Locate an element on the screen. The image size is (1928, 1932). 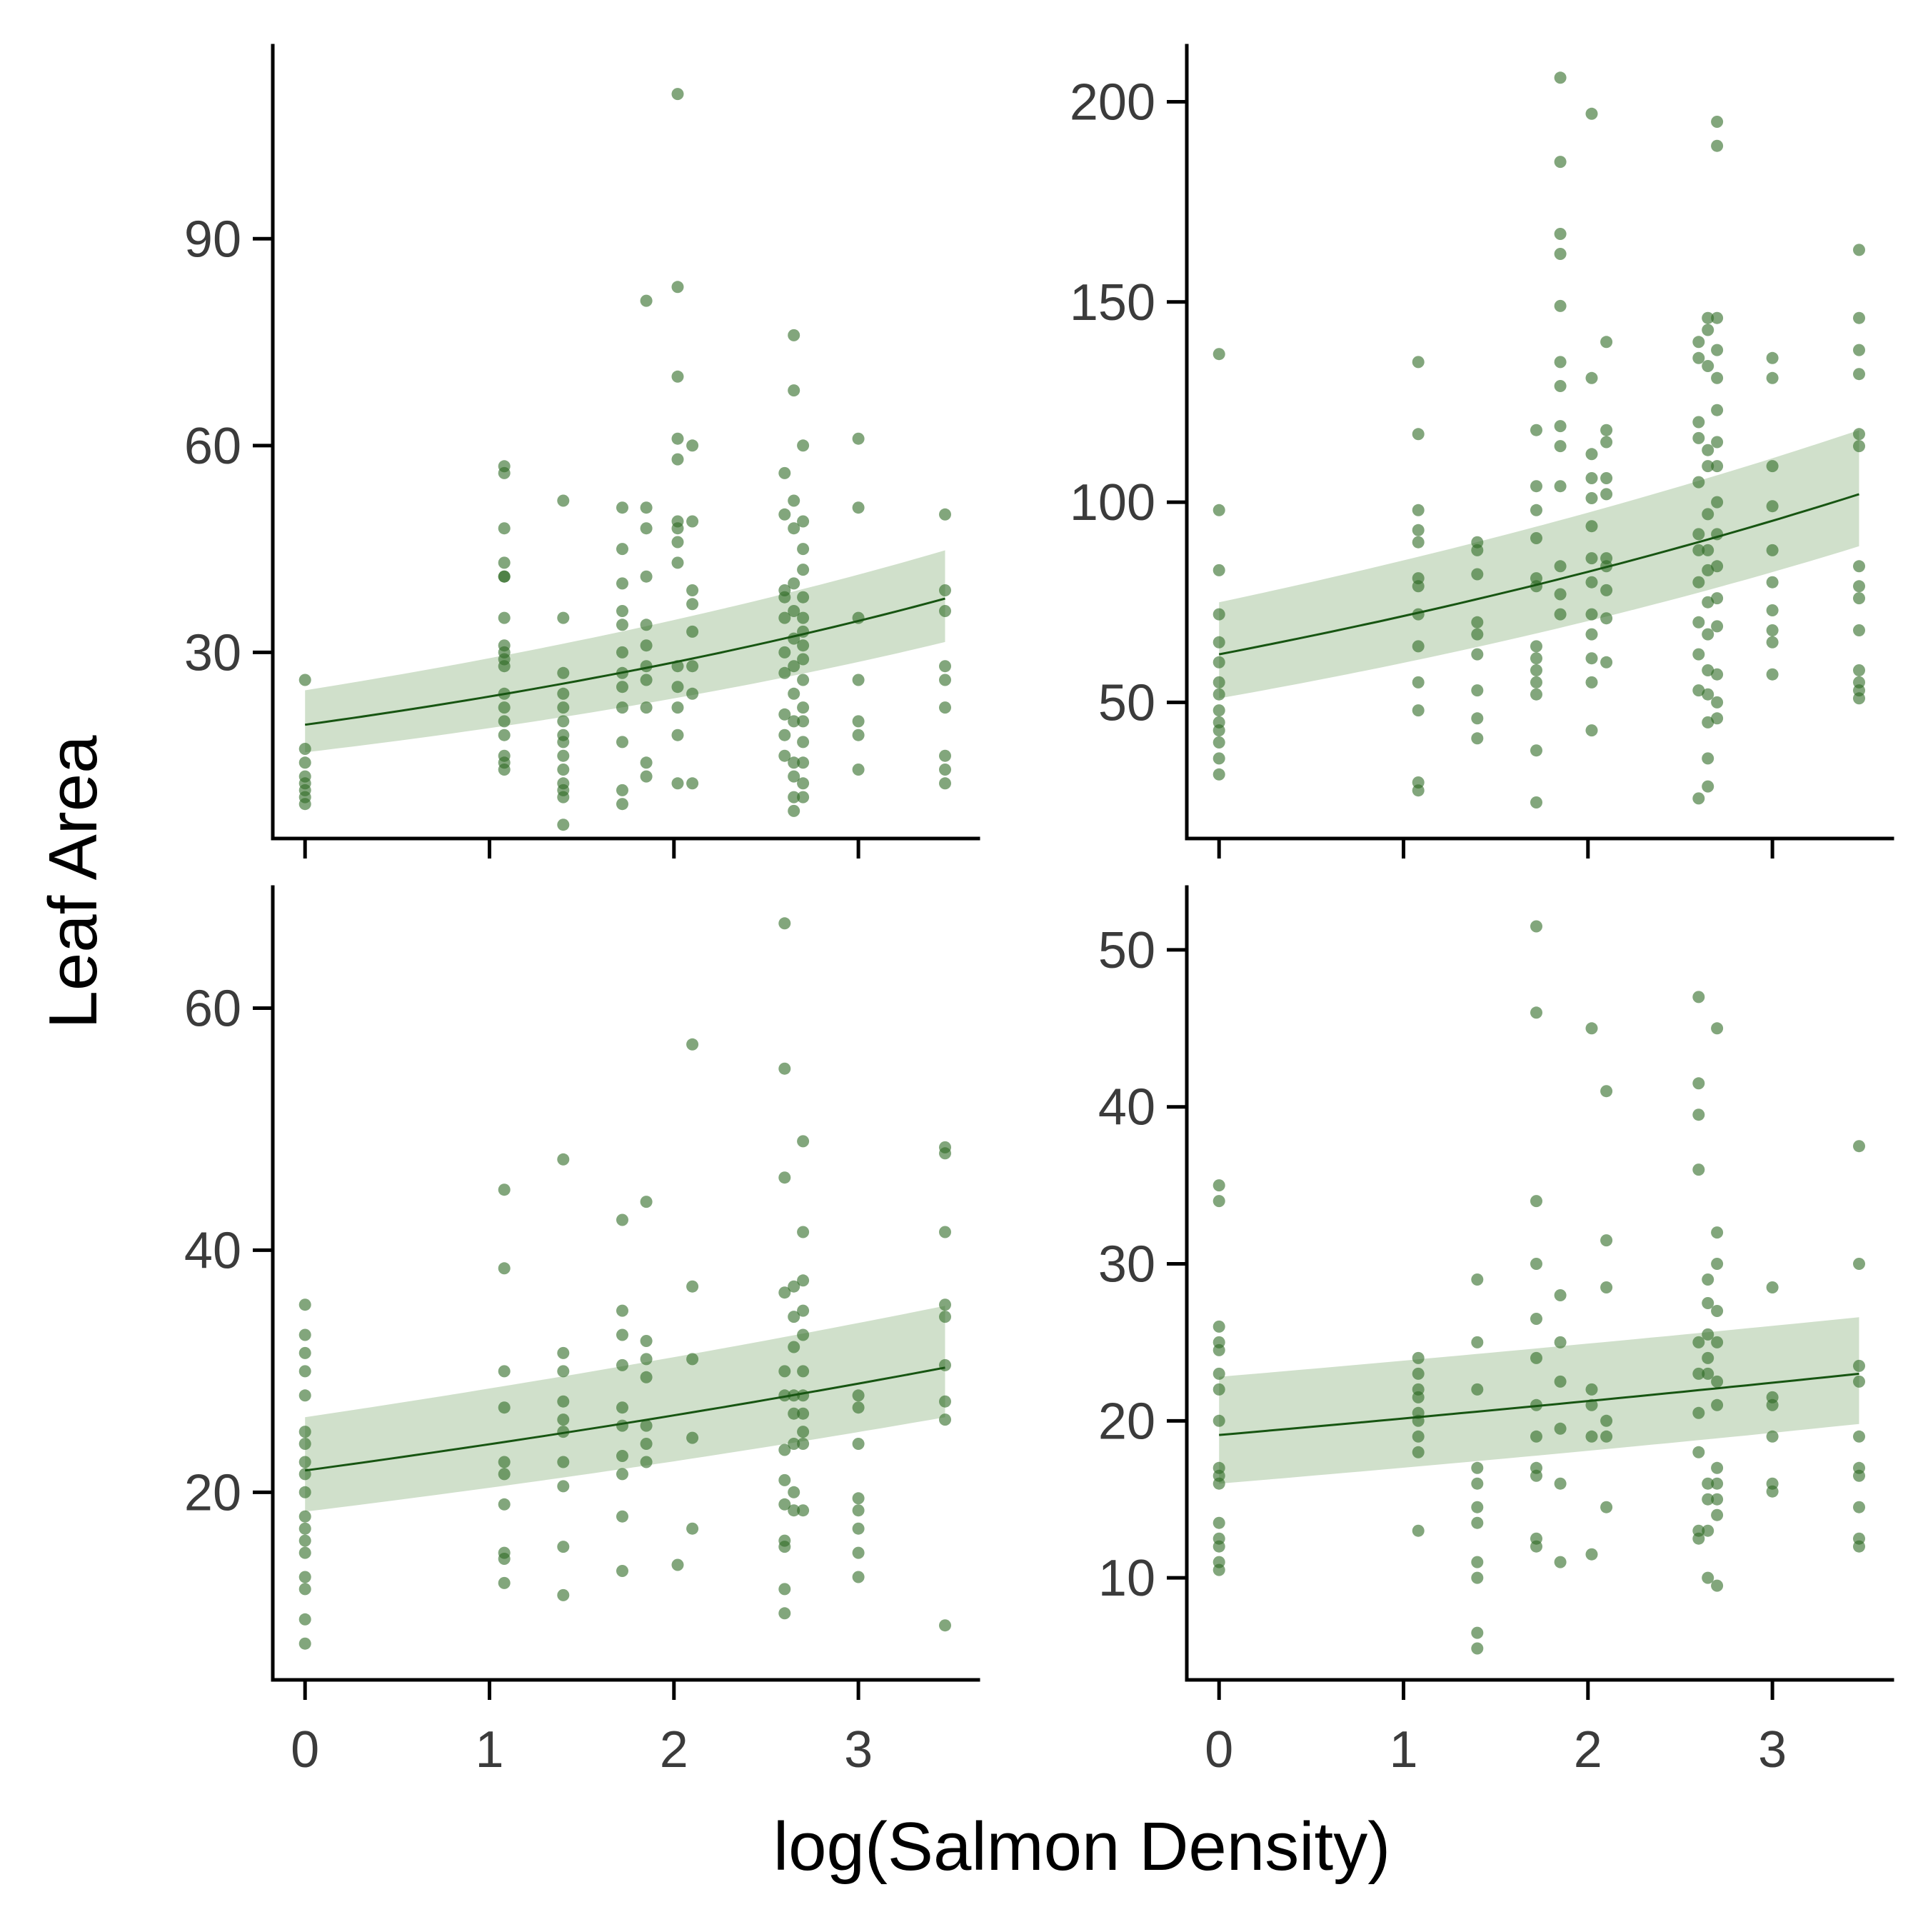
y-axis-title: Leaf Area is located at coordinates (73, 882).